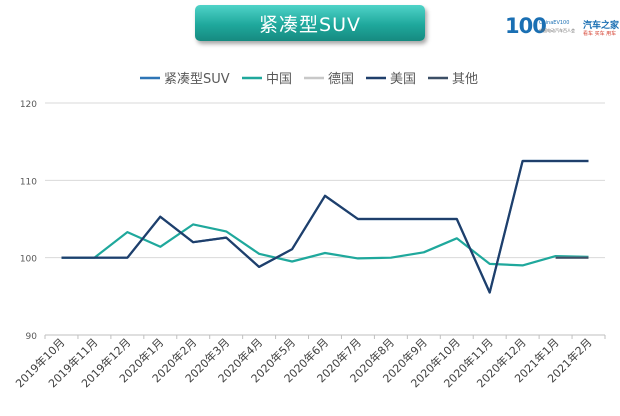  Describe the element at coordinates (28, 105) in the screenshot. I see `y-tick-label: 120` at that location.